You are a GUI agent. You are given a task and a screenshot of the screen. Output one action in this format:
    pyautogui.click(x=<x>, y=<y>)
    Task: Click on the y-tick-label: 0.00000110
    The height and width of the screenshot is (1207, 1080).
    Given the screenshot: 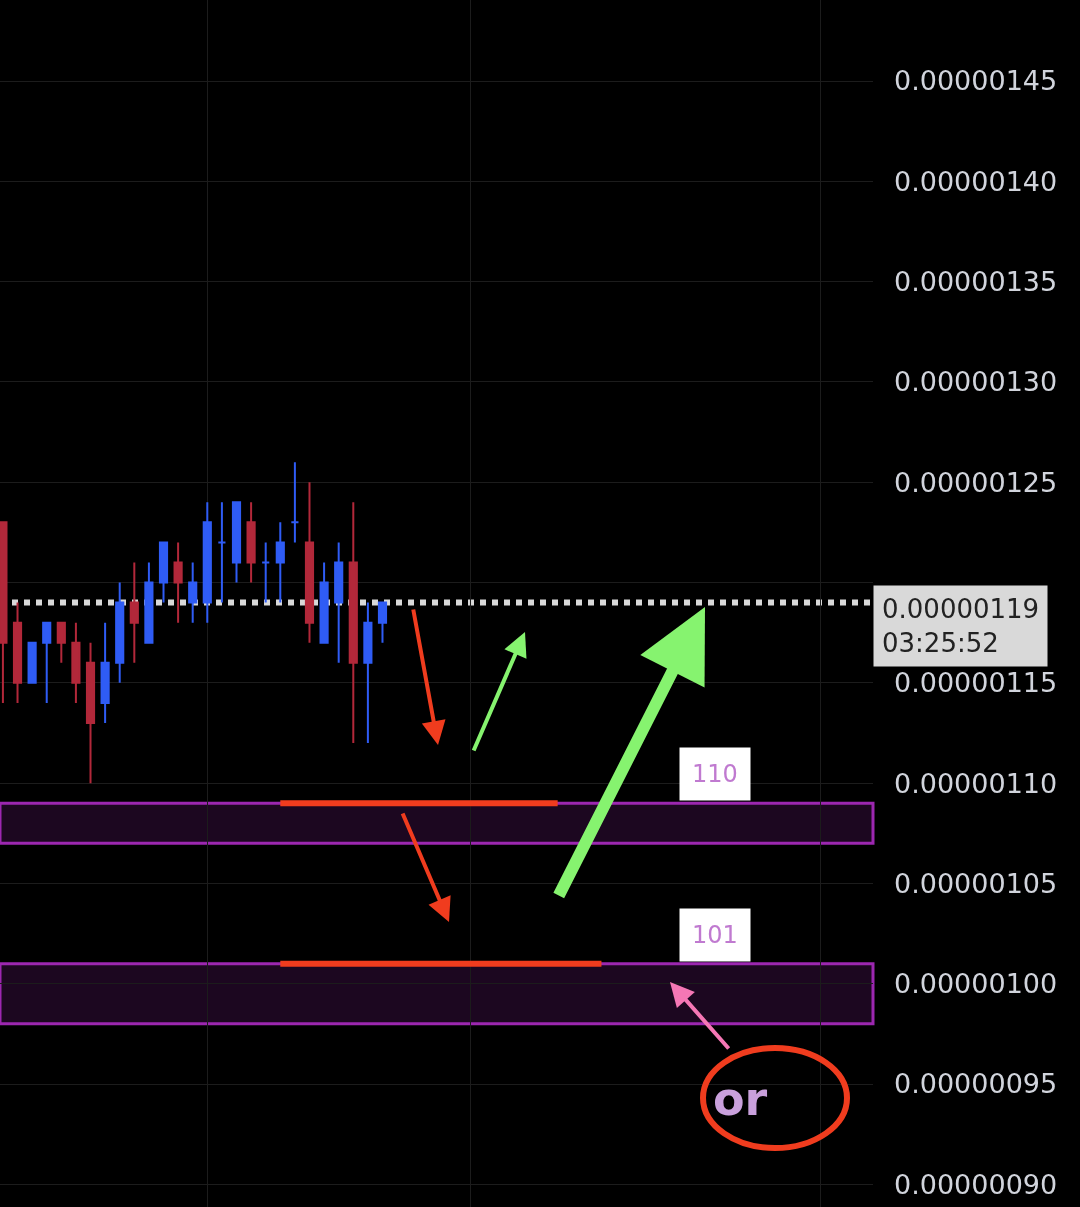 What is the action you would take?
    pyautogui.click(x=976, y=783)
    